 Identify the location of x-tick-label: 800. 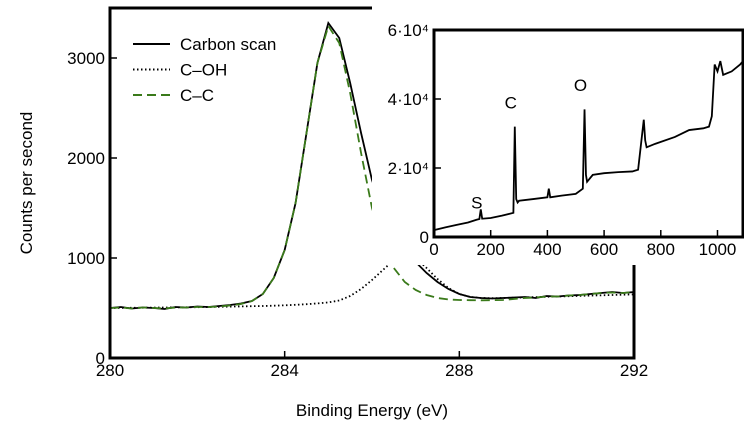
(661, 249).